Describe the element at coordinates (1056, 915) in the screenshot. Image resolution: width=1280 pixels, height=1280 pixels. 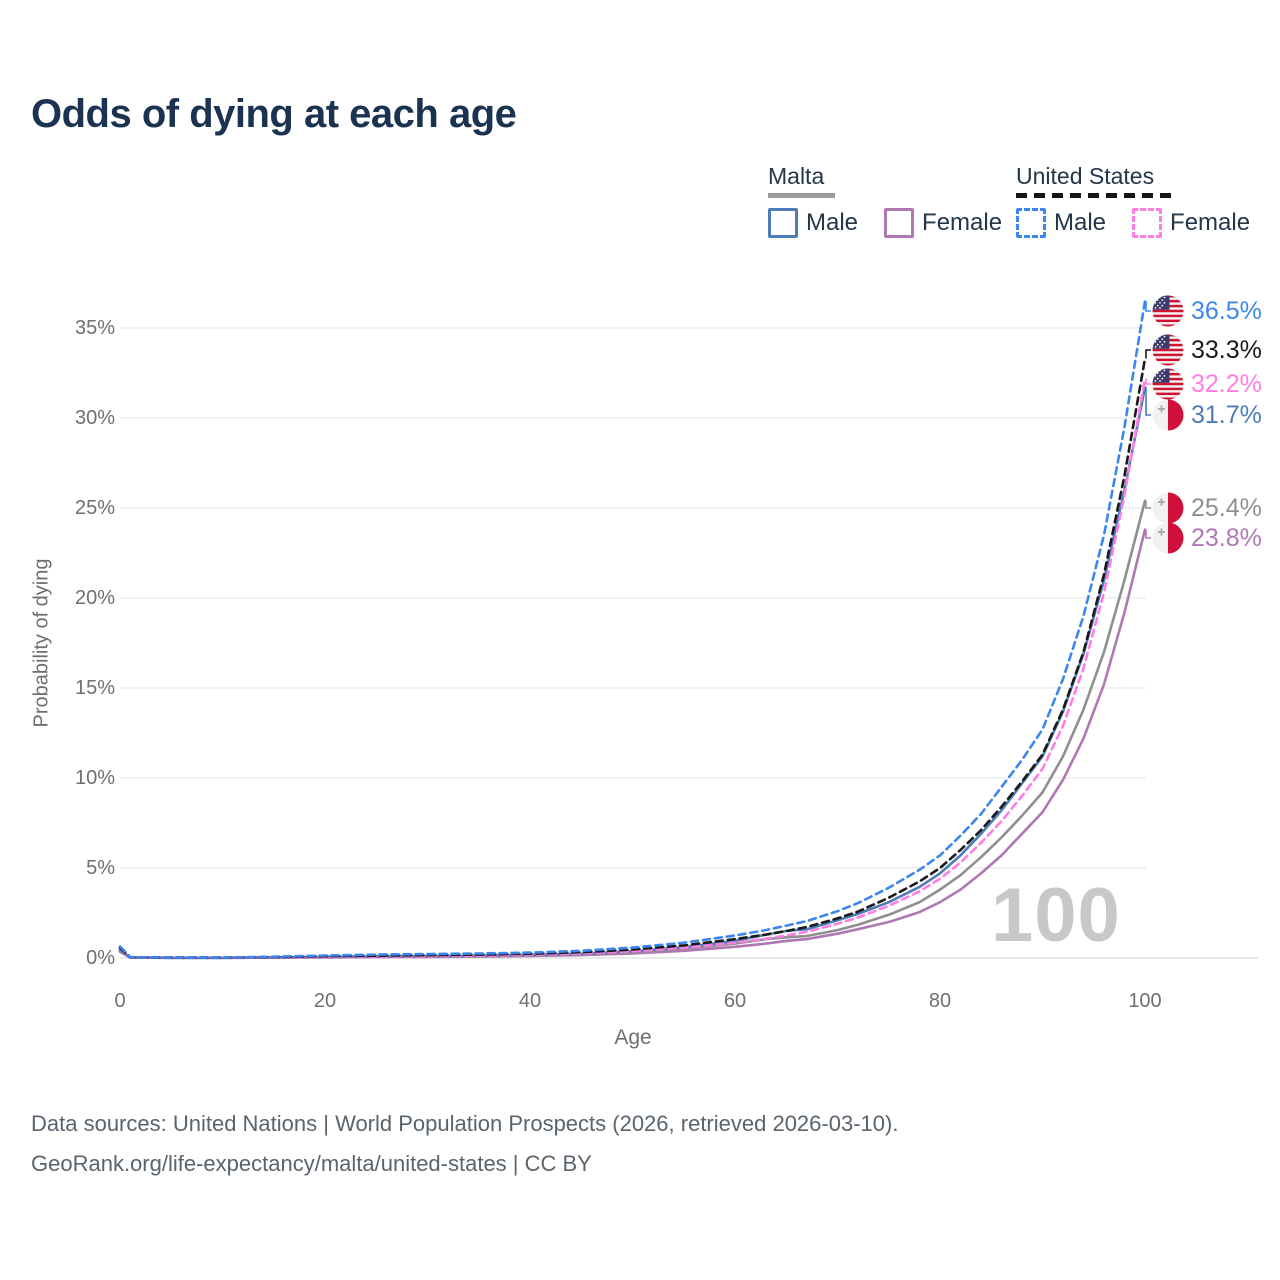
I see `age-100-watermark: 100` at that location.